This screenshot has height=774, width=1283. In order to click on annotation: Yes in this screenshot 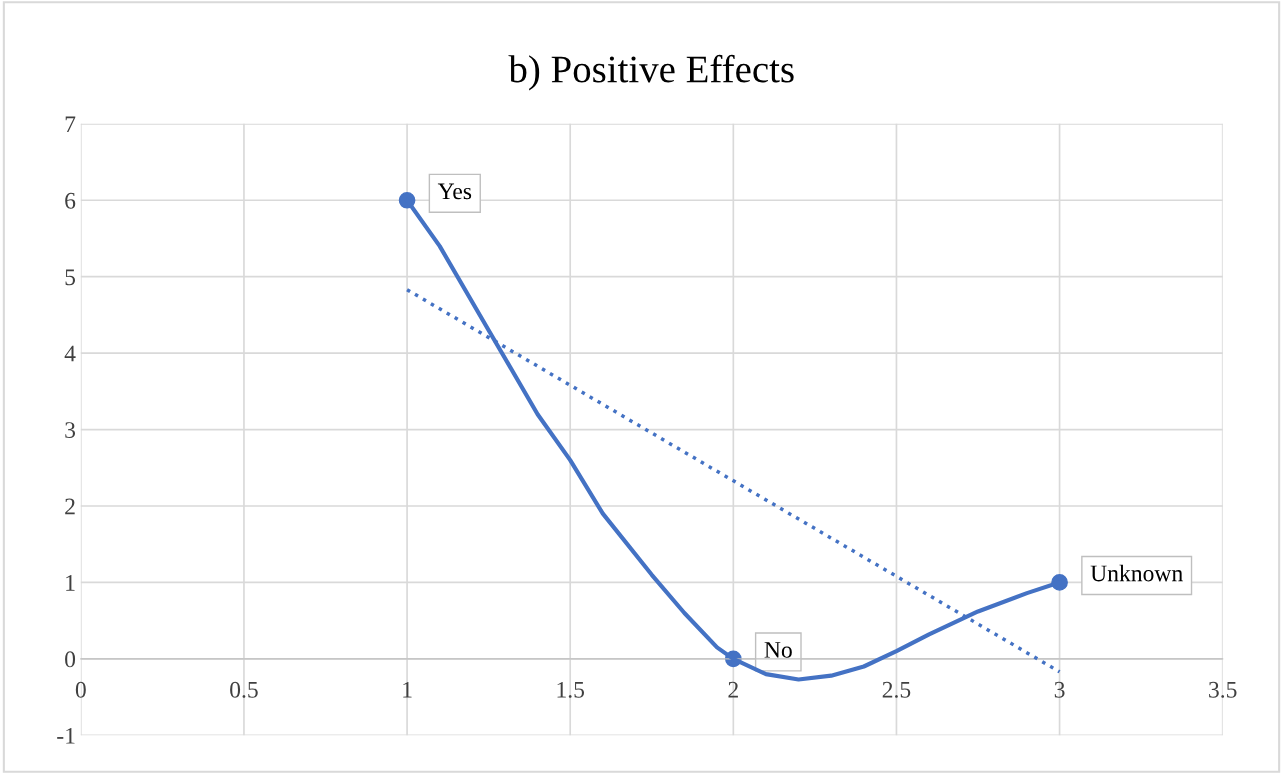, I will do `click(454, 191)`.